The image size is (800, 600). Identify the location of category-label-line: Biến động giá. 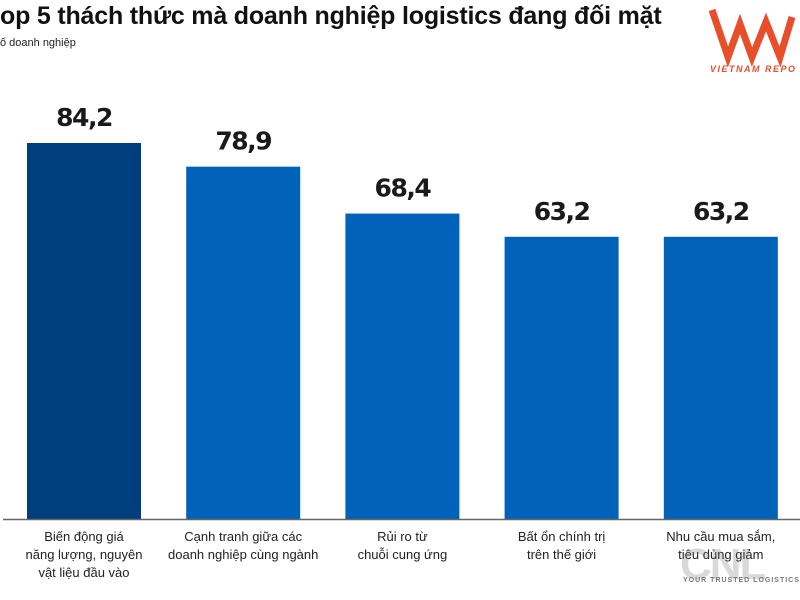
(84, 536).